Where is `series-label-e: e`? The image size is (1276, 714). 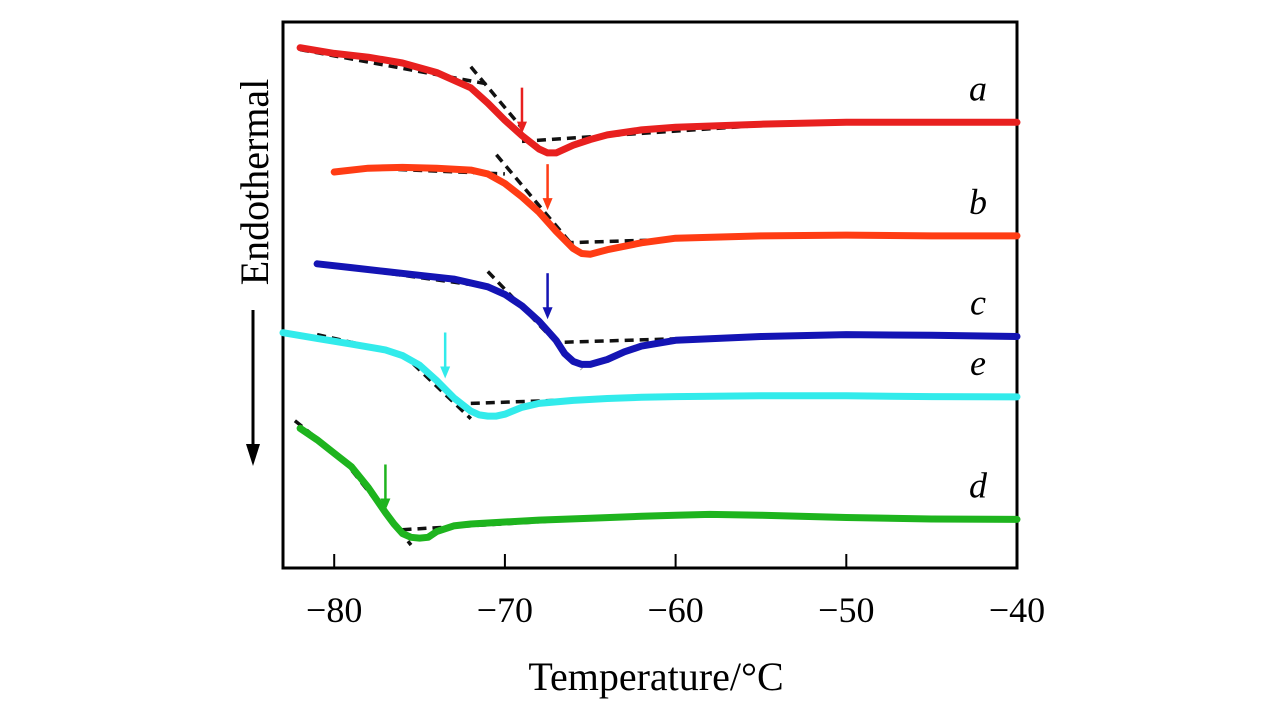 series-label-e: e is located at coordinates (978, 363).